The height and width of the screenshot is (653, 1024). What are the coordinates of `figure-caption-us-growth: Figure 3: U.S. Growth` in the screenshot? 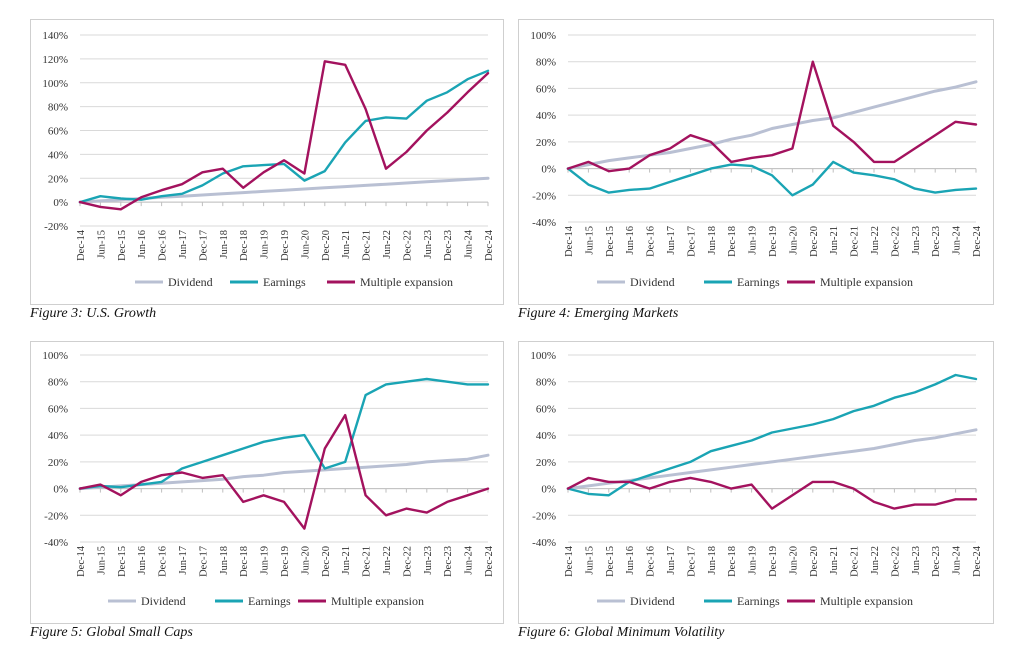 It's located at (93, 313).